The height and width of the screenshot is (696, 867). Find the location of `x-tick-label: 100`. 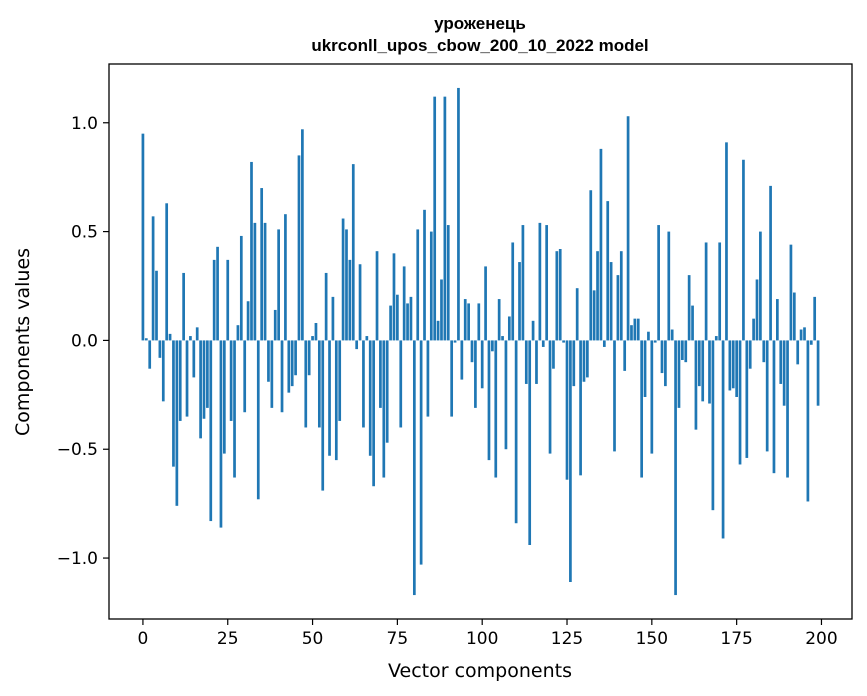

x-tick-label: 100 is located at coordinates (482, 639).